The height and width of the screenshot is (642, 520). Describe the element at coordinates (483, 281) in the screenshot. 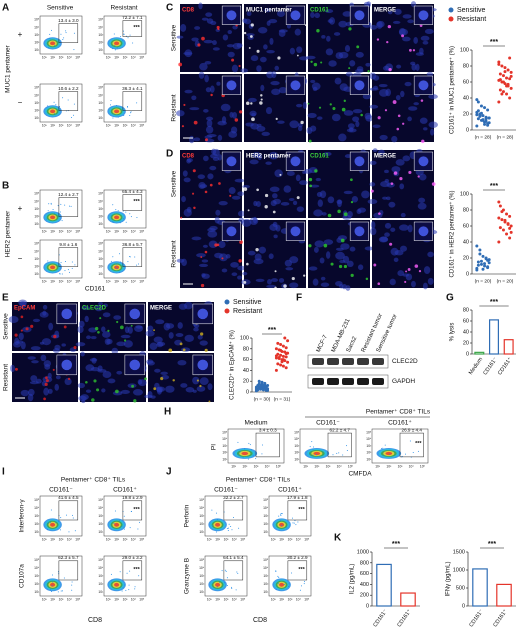

I see `category-label: (n = 20)` at that location.